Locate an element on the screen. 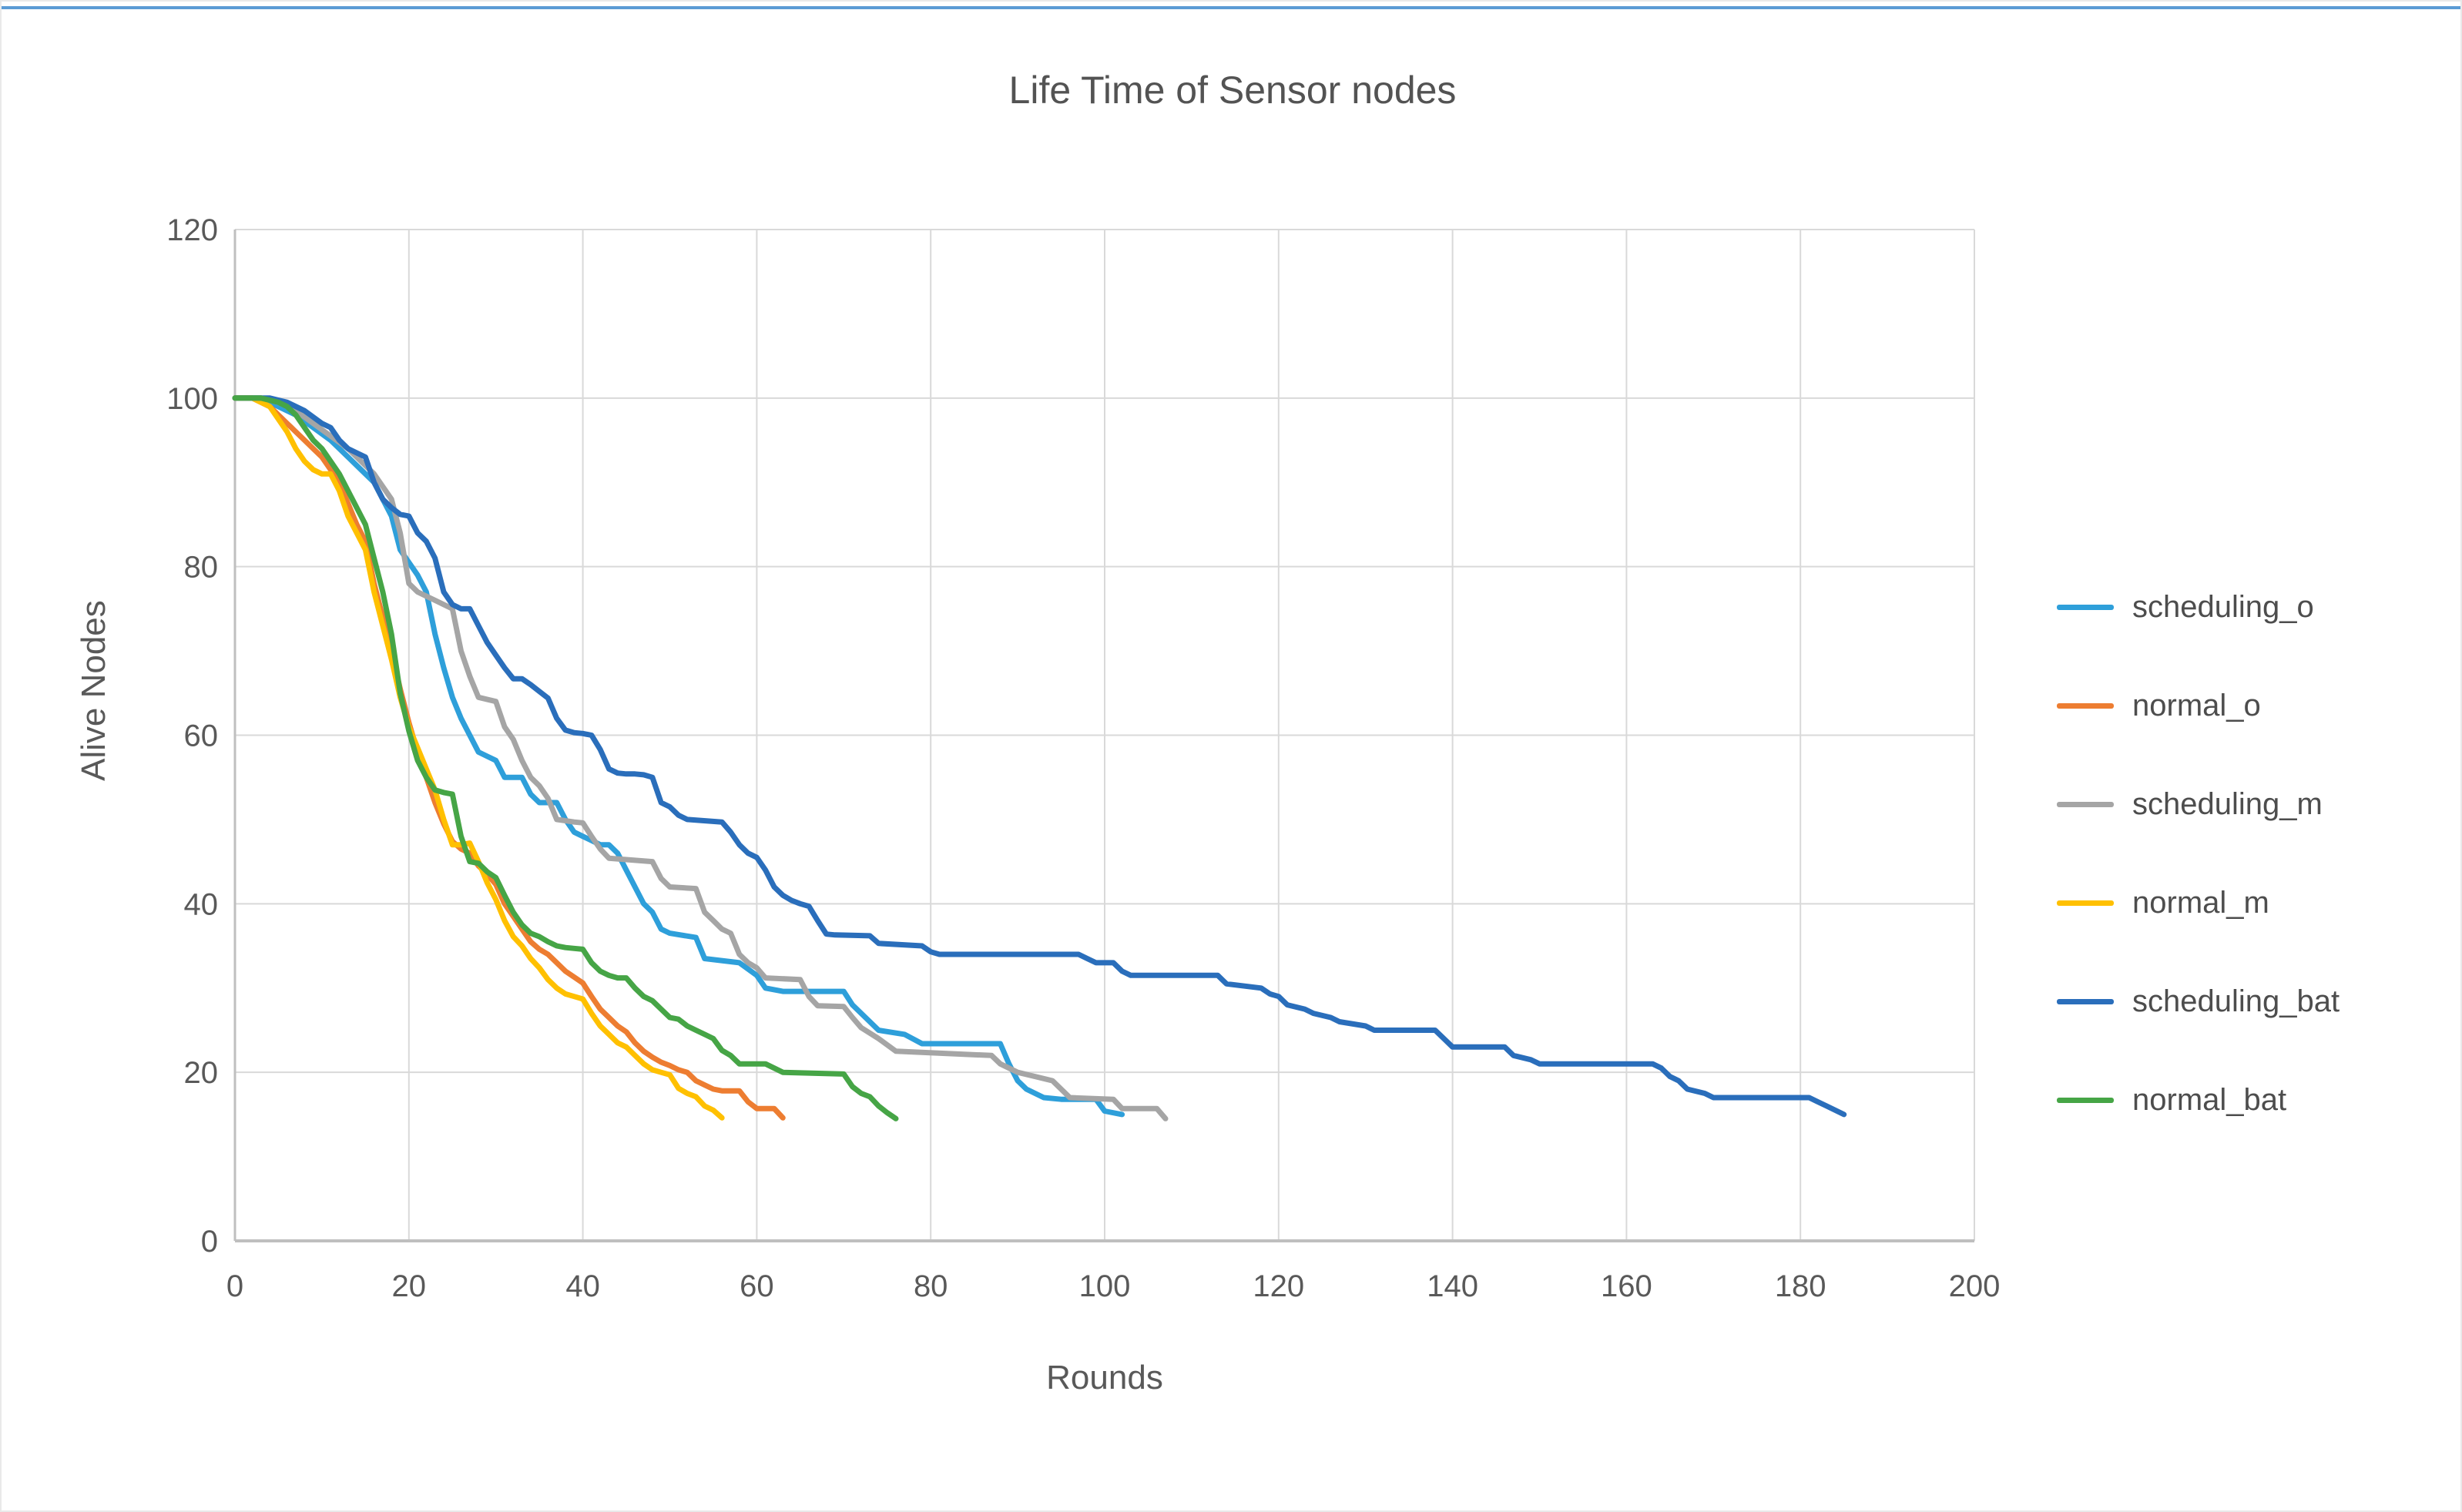 Image resolution: width=2462 pixels, height=1512 pixels. legend-swatch-scheduling_m is located at coordinates (2085, 804).